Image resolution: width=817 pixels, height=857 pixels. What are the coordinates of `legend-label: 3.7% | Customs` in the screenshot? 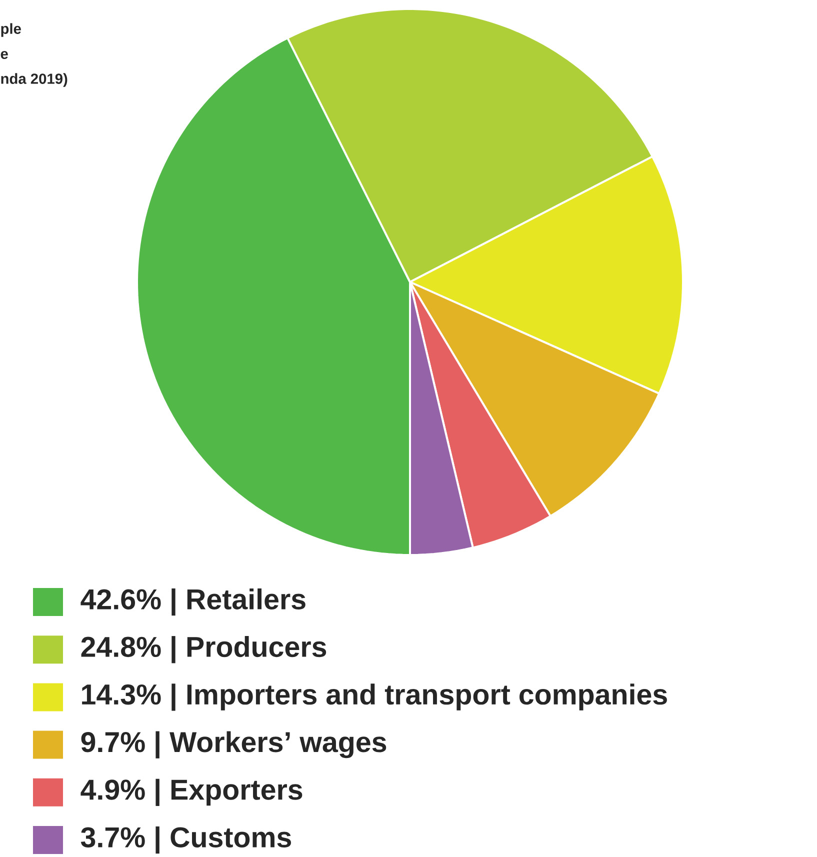 It's located at (185, 840).